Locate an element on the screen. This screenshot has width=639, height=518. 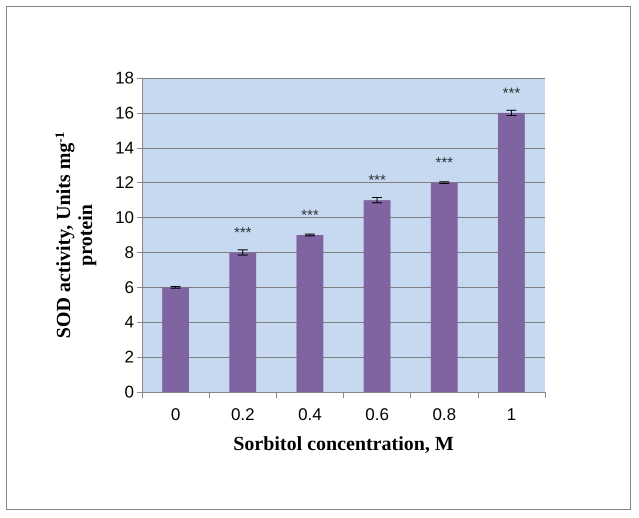
y-tick-label: 6 is located at coordinates (129, 287).